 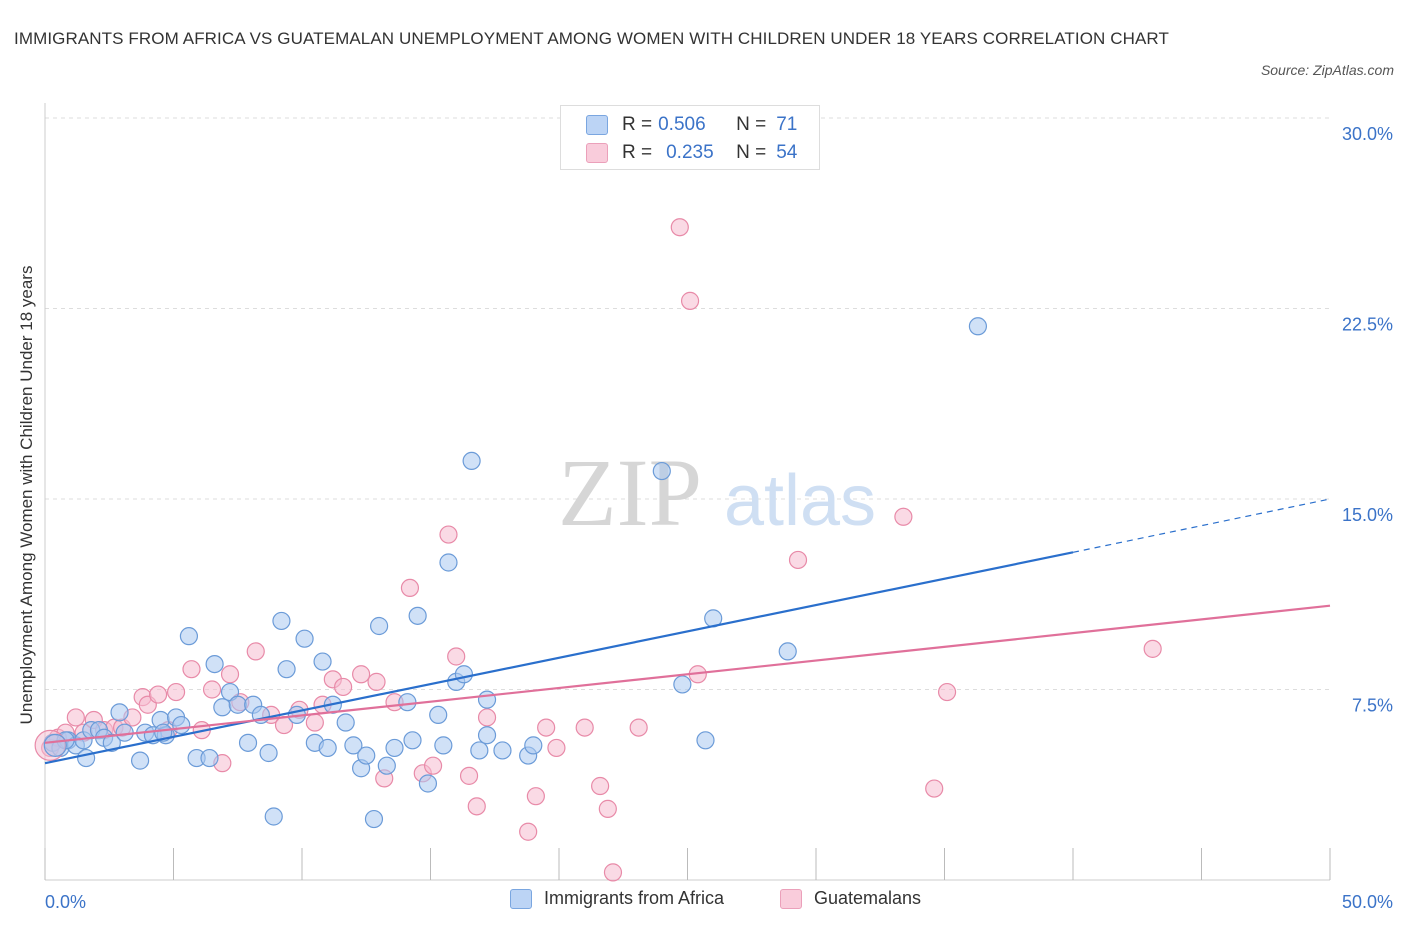 I want to click on series-swatch-africa, so click(x=521, y=898).